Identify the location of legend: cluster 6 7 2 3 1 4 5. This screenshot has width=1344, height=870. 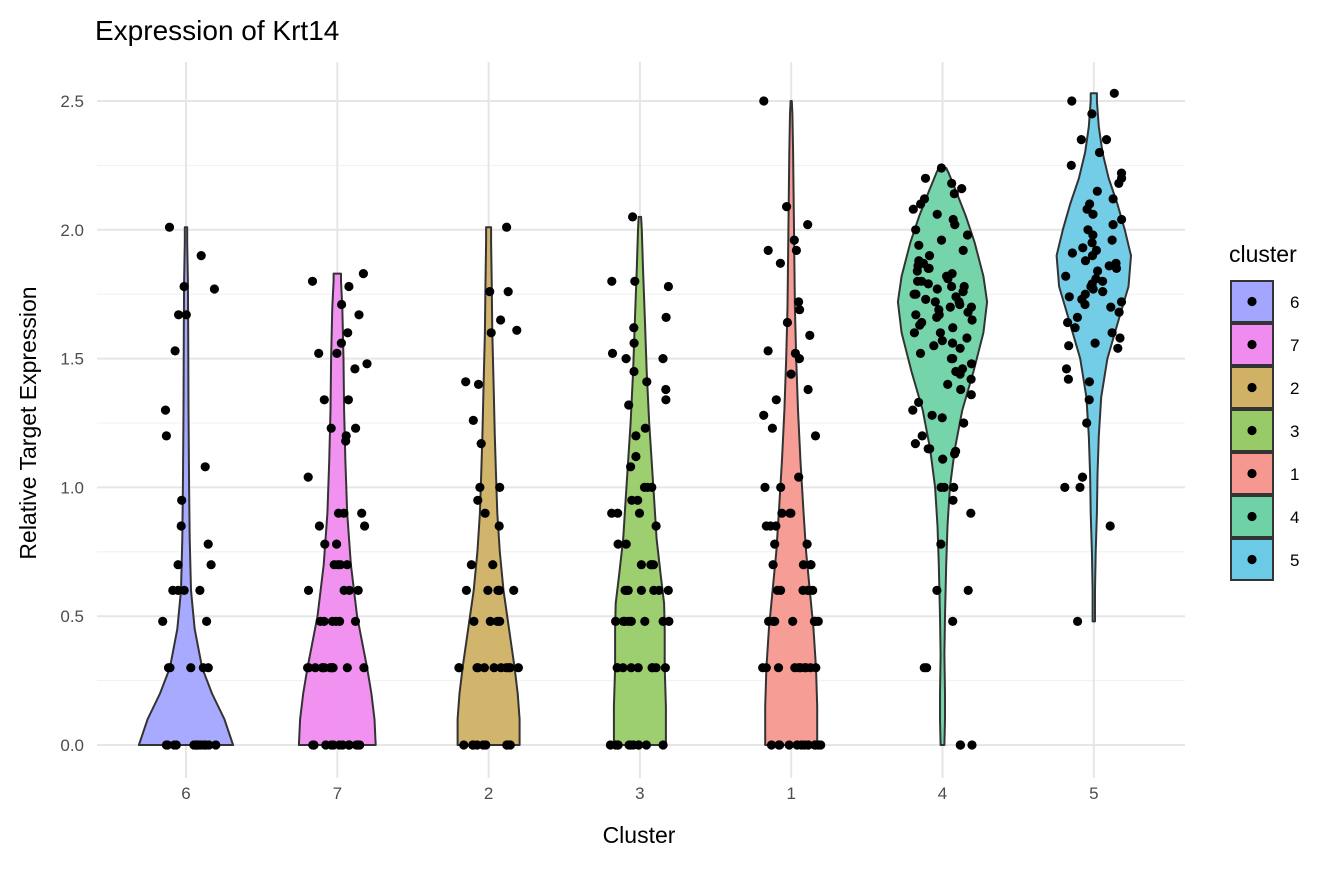
(1264, 411).